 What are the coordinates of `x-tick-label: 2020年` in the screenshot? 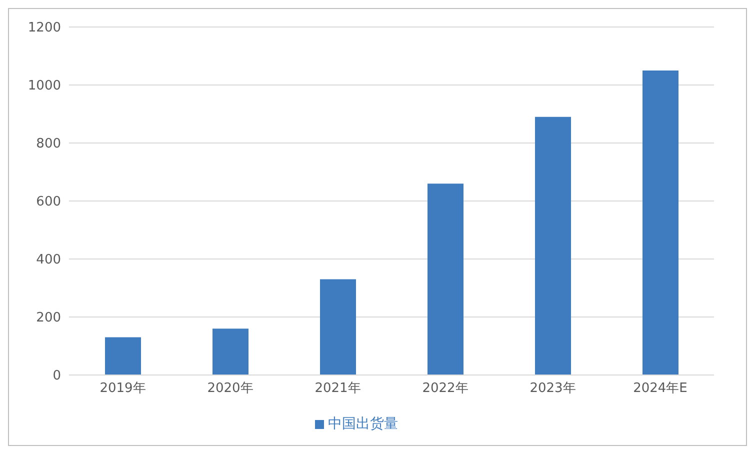 It's located at (230, 388).